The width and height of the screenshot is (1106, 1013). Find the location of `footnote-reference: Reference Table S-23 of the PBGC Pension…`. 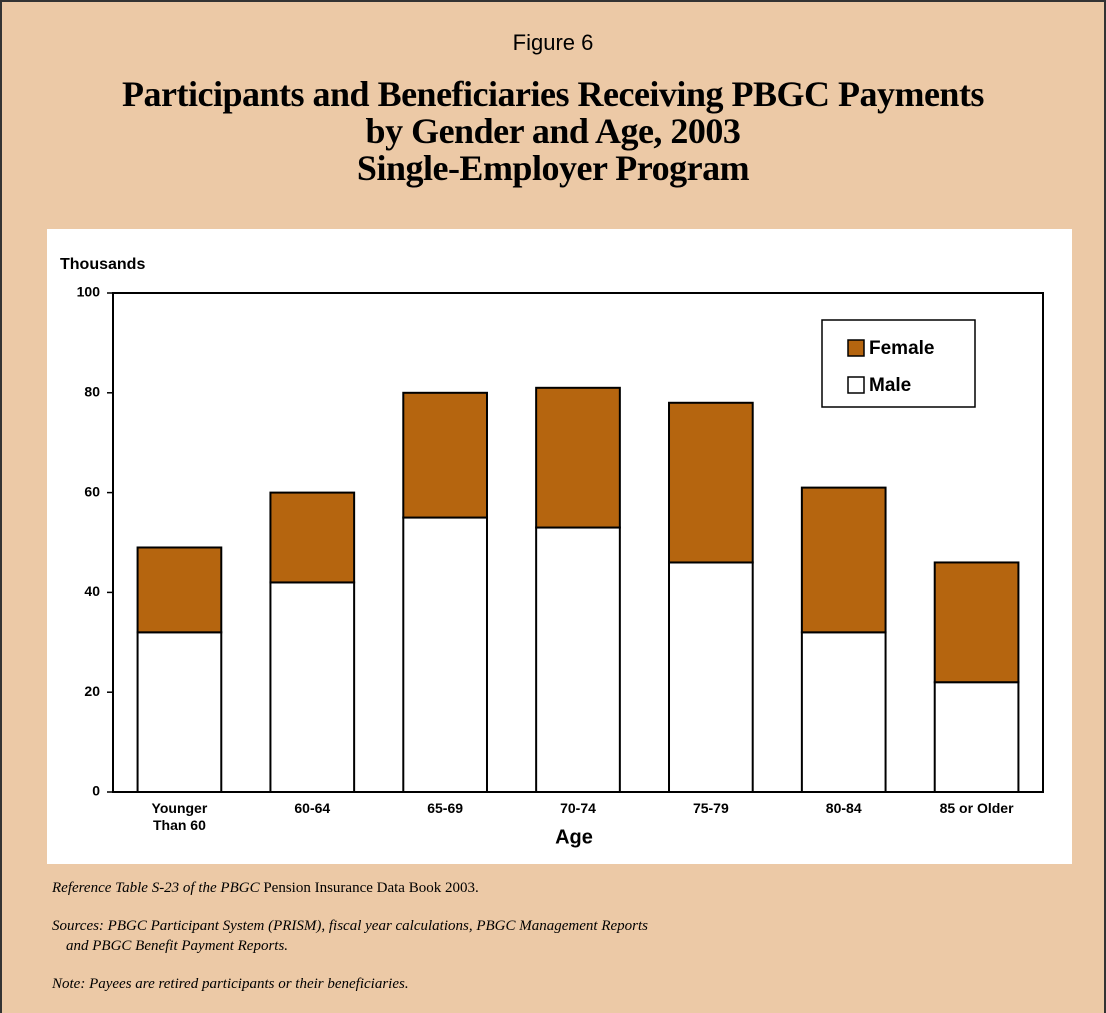

footnote-reference: Reference Table S-23 of the PBGC Pension… is located at coordinates (265, 888).